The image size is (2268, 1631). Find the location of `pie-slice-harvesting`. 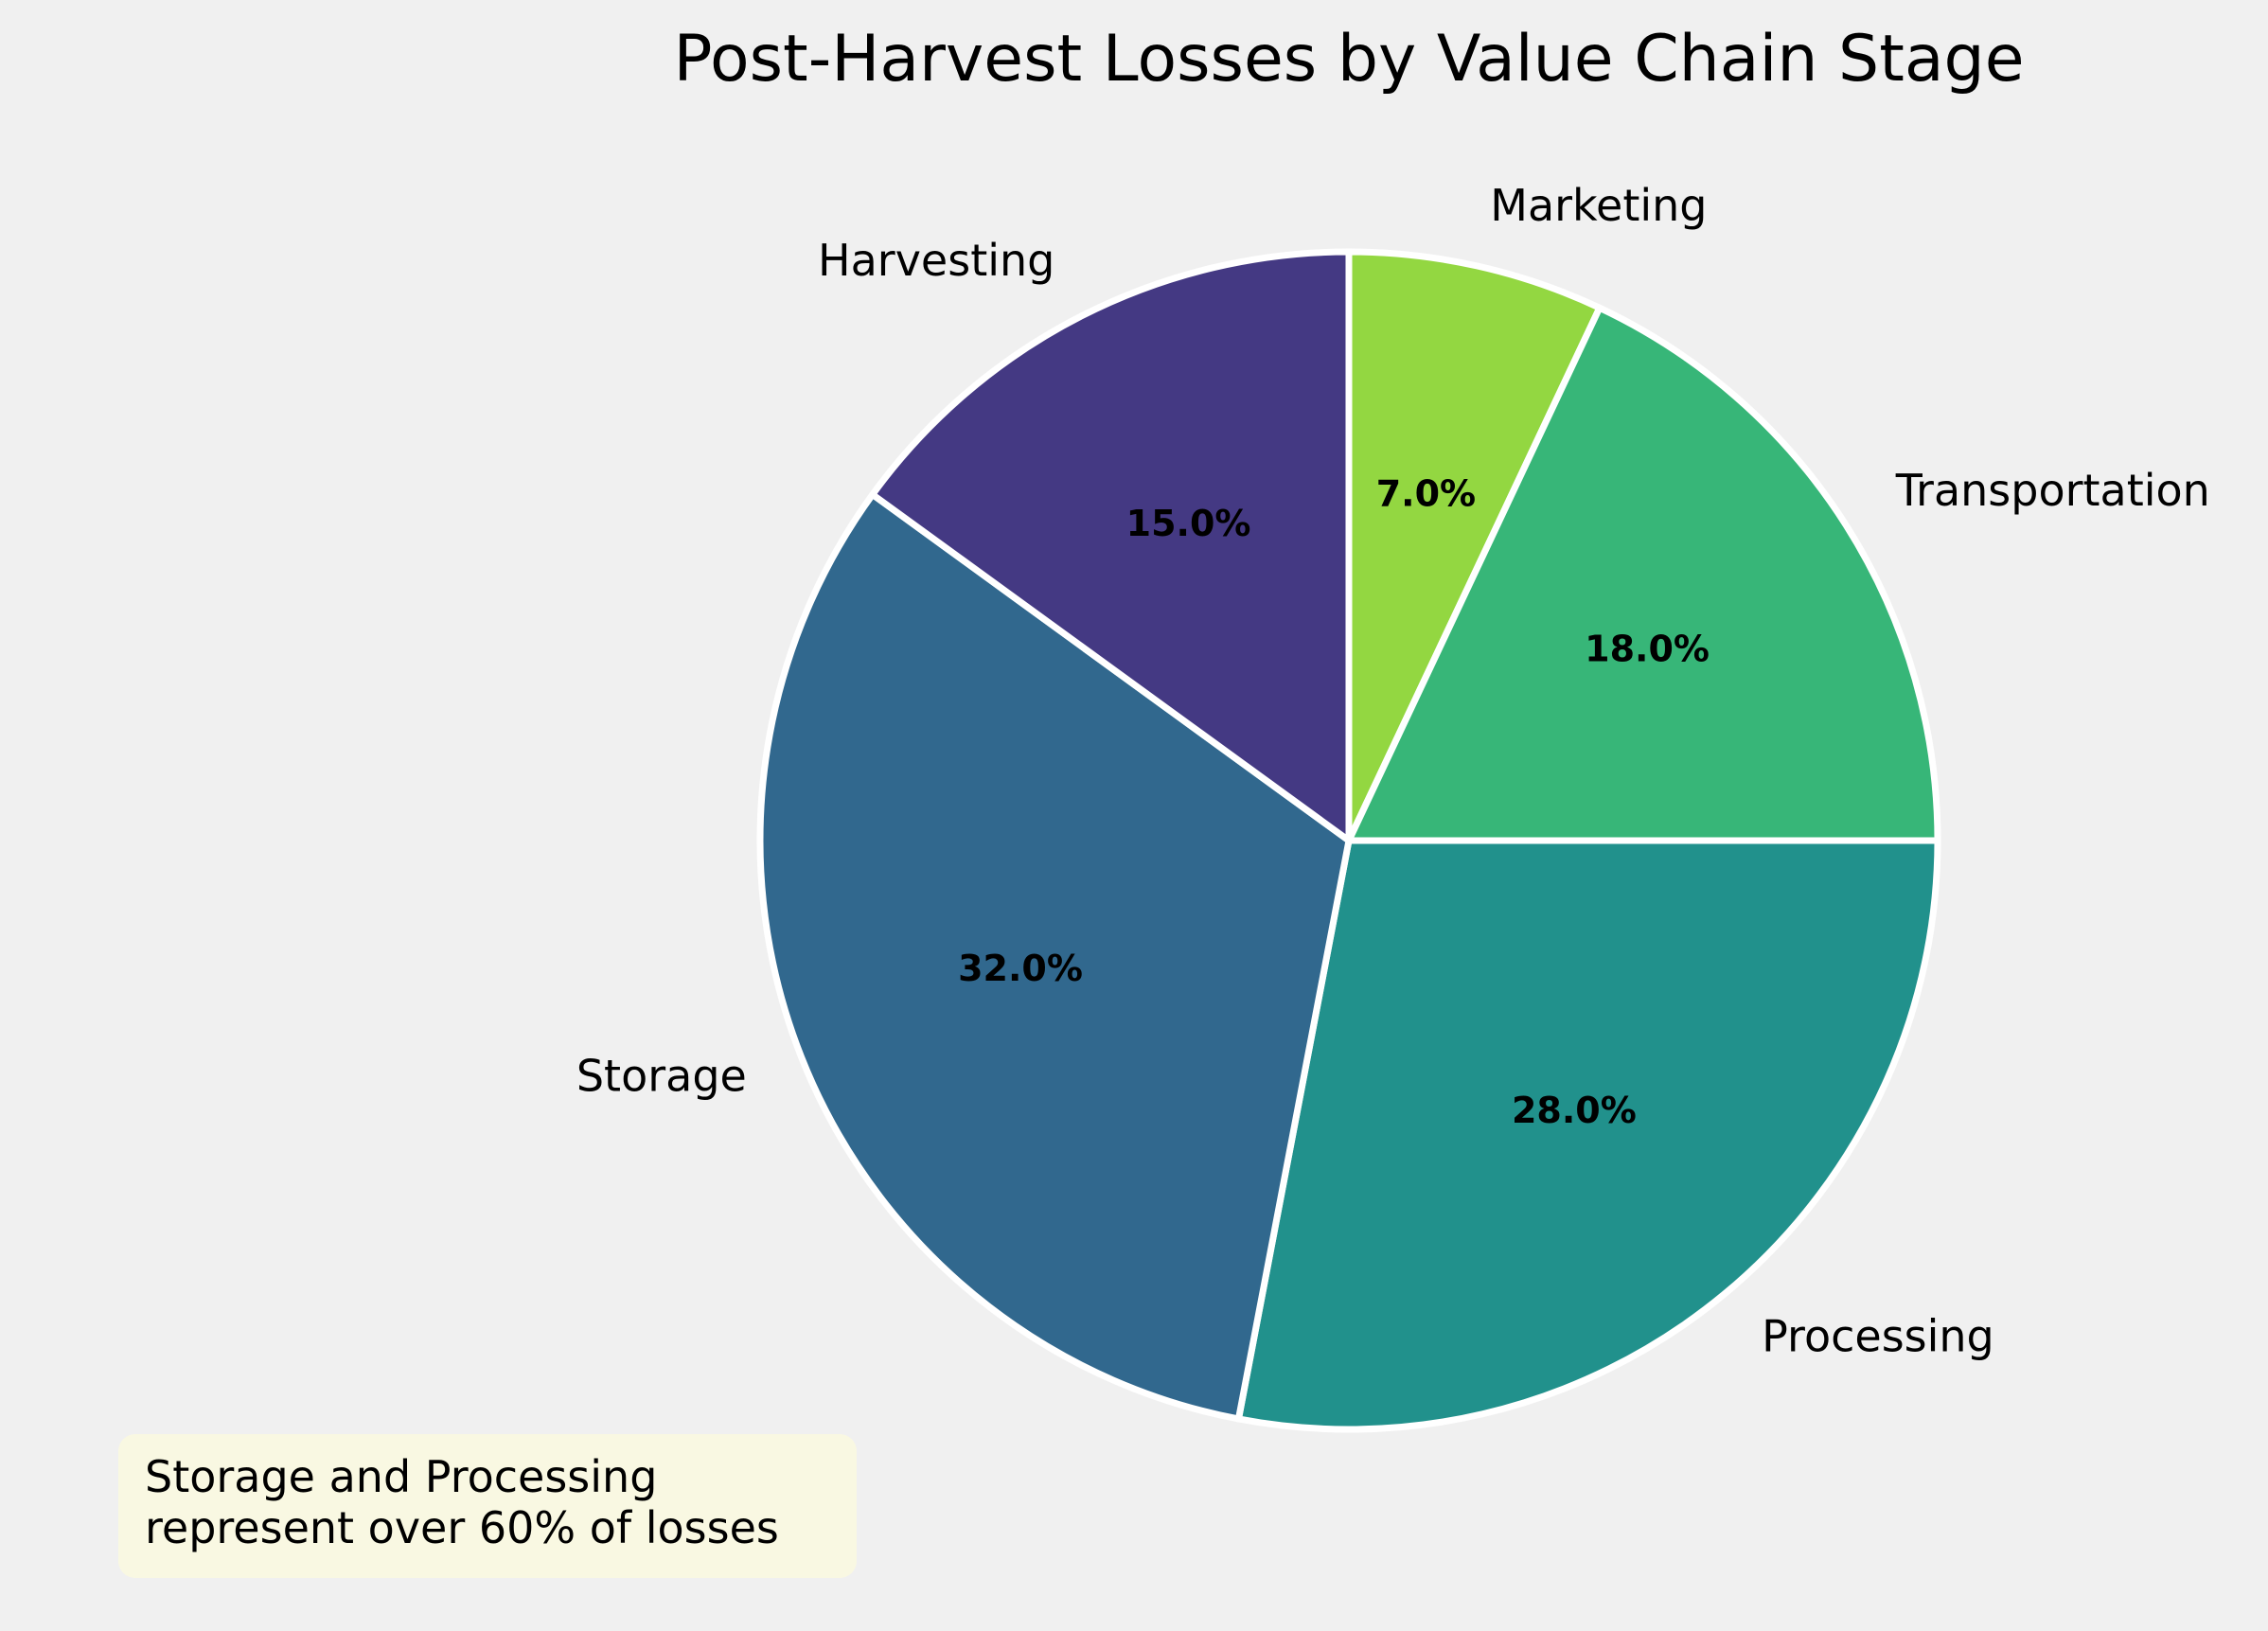

pie-slice-harvesting is located at coordinates (1111, 546).